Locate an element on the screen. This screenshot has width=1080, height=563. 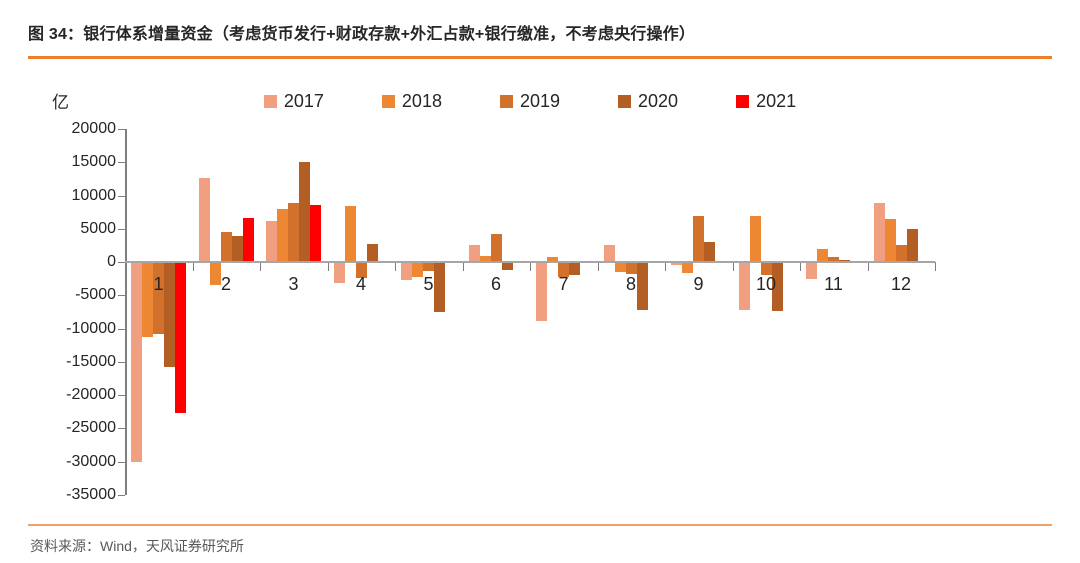
y-axis-tick-label: -30000 is located at coordinates (91, 461).